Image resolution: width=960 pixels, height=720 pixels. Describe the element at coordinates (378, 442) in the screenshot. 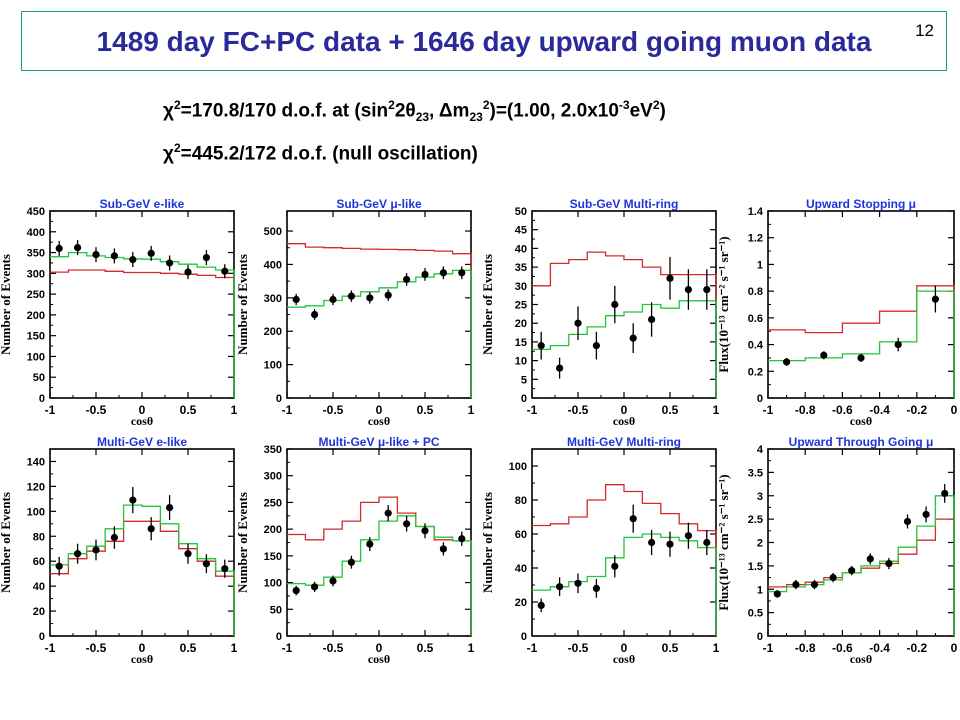

I see `panel-title: Multi-GeV μ-like + PC` at that location.